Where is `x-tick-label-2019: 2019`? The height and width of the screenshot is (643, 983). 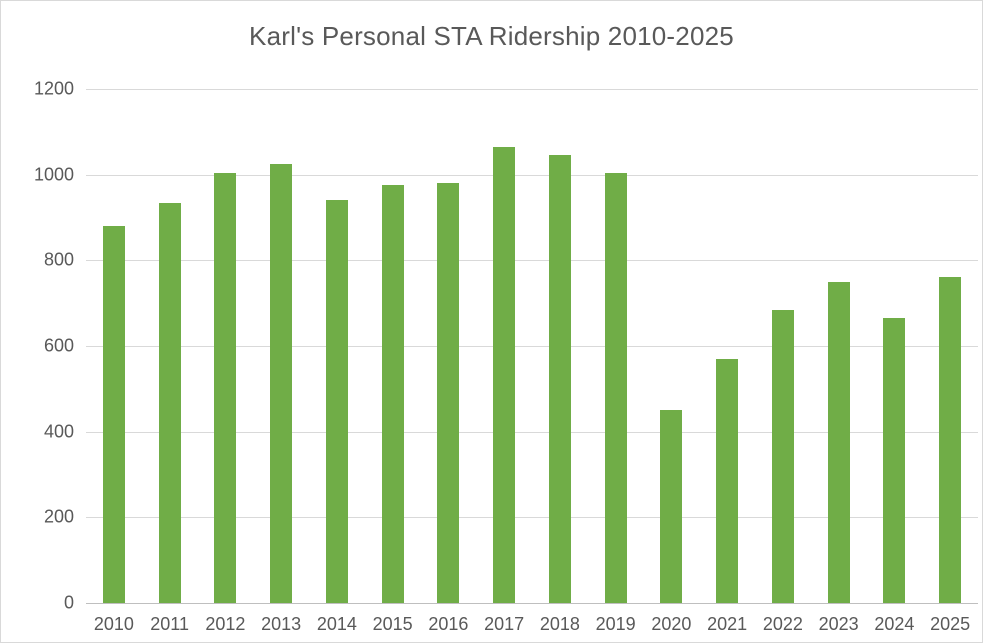
x-tick-label-2019: 2019 is located at coordinates (615, 623).